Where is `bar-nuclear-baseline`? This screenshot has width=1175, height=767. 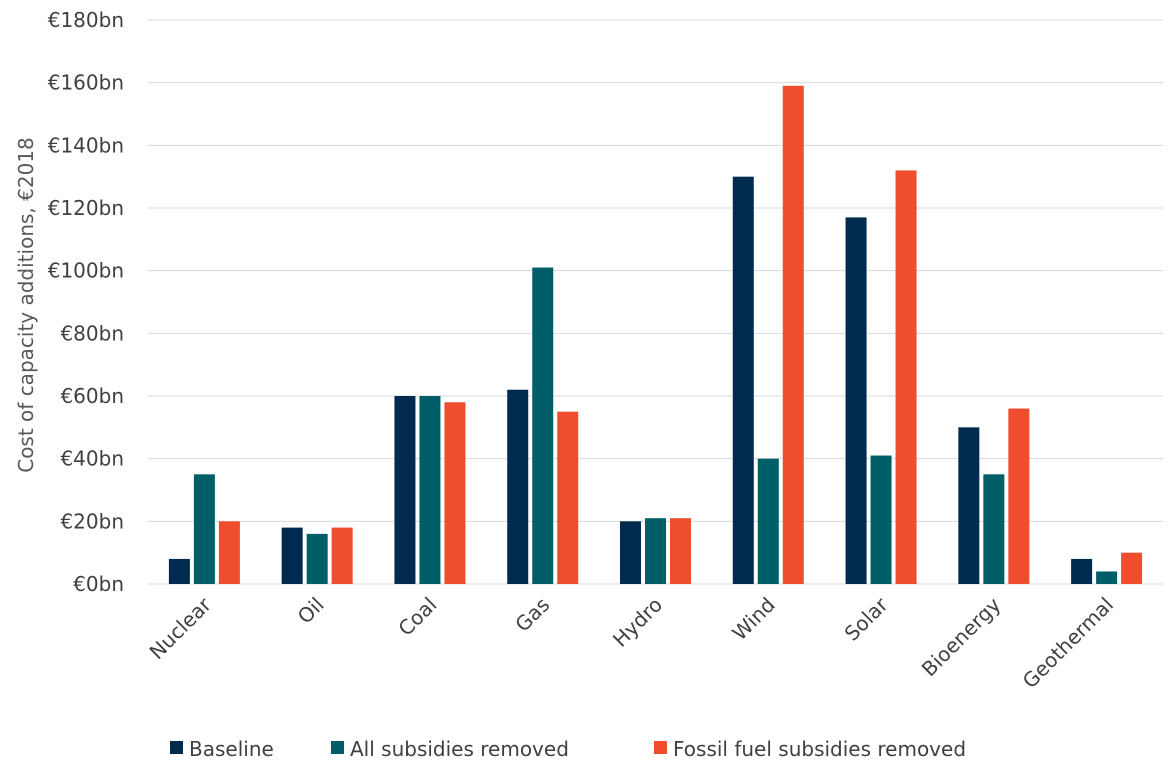 bar-nuclear-baseline is located at coordinates (179, 571).